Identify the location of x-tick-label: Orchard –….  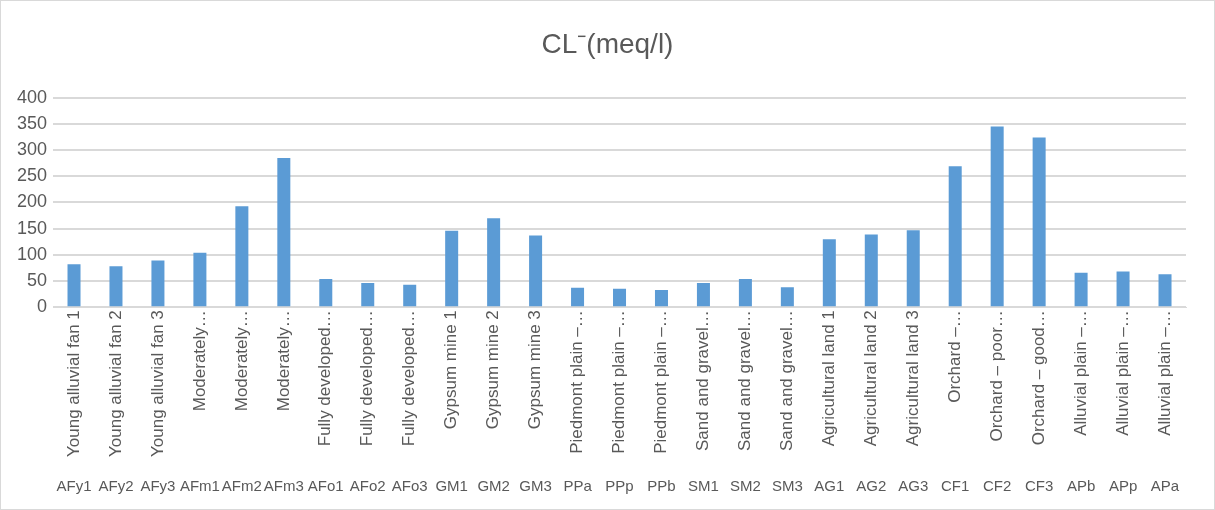
(954, 356).